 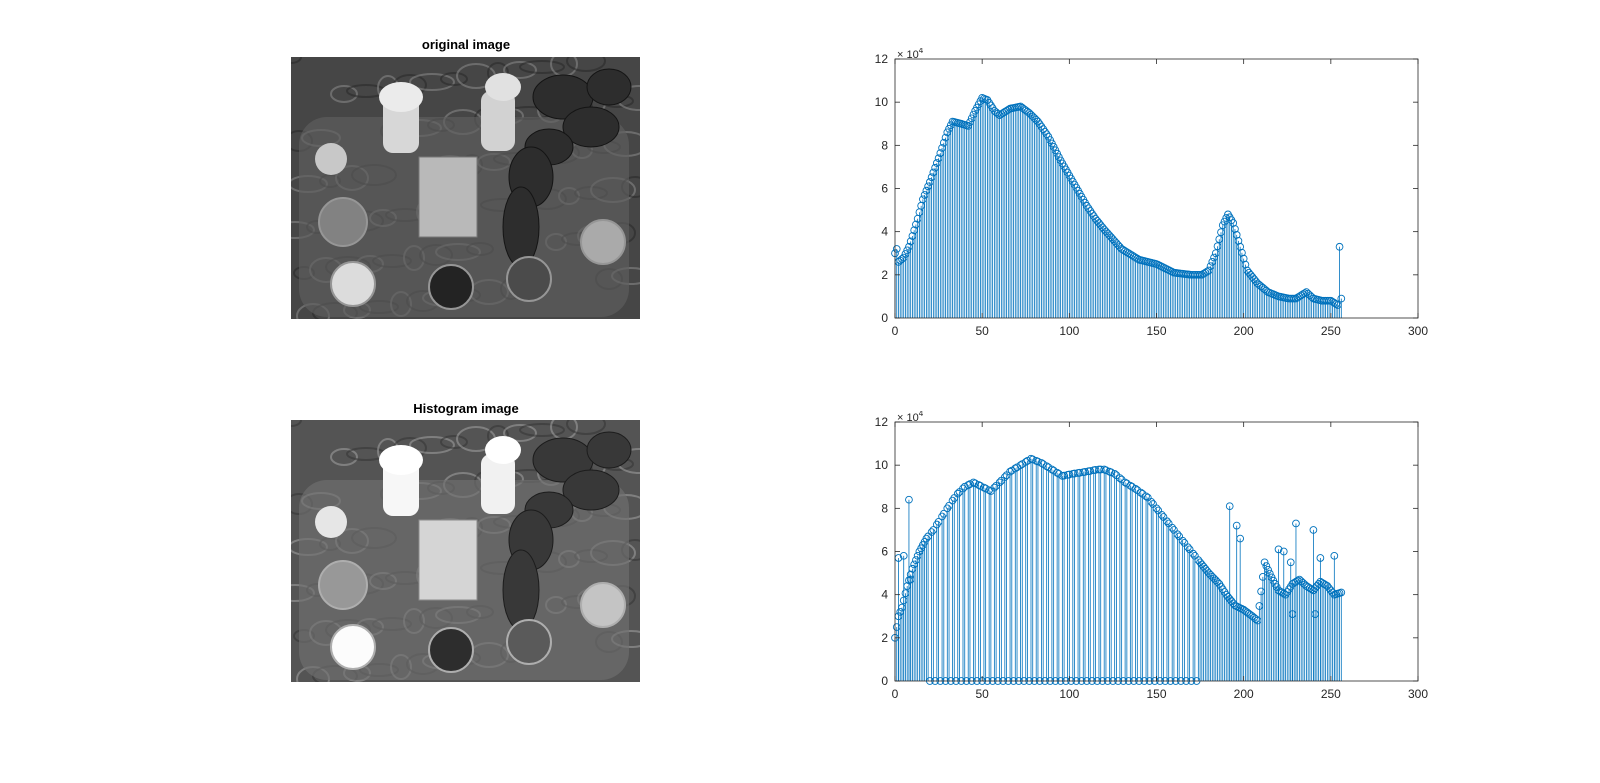 I want to click on y-tick-label: 12, so click(x=882, y=422).